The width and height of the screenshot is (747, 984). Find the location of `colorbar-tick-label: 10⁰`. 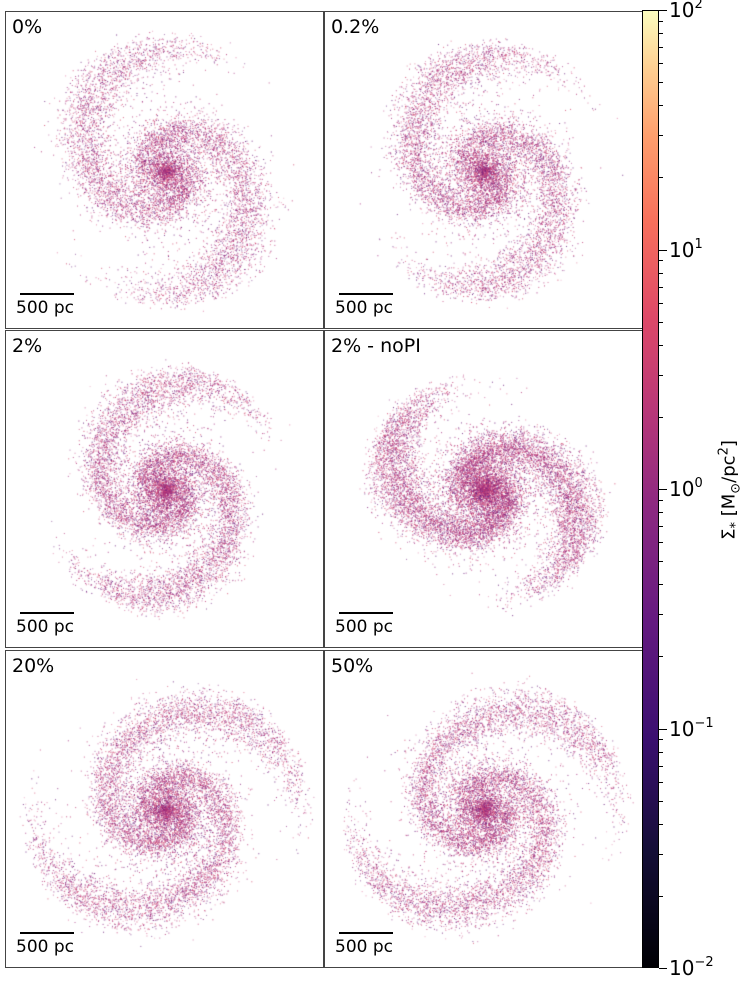

colorbar-tick-label: 10⁰ is located at coordinates (686, 488).